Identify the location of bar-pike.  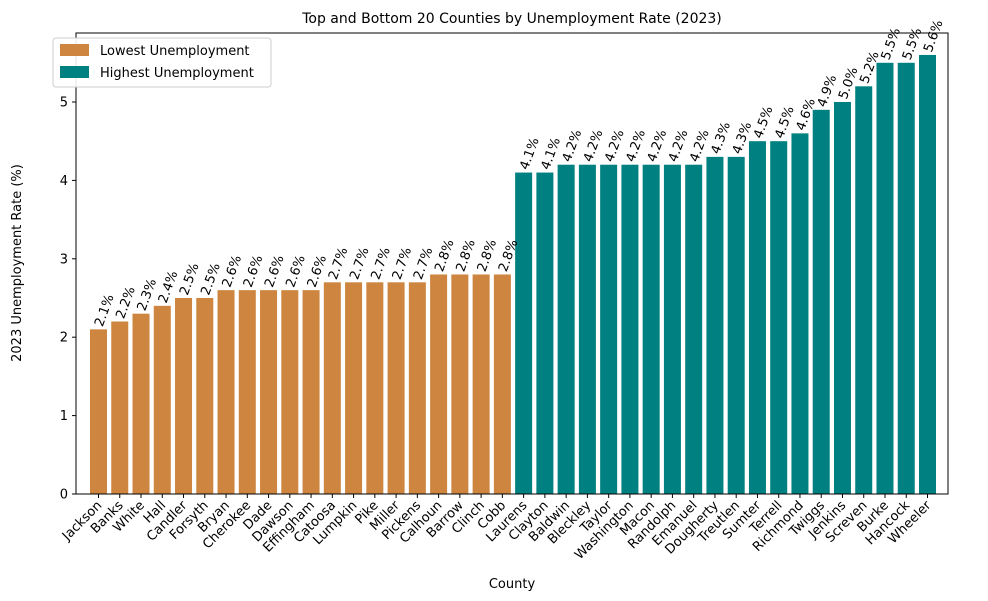
(375, 388).